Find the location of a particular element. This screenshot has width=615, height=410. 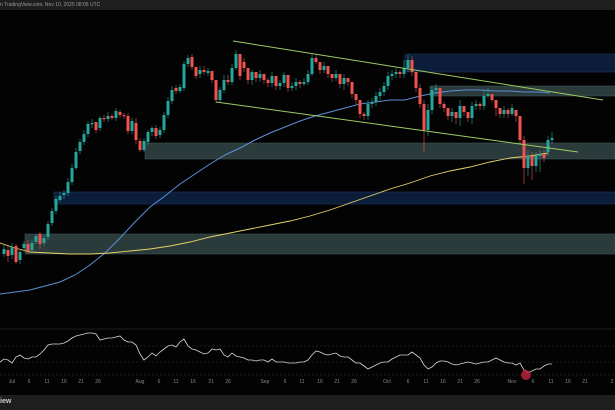

x-axis-tick-label: Jul is located at coordinates (12, 382).